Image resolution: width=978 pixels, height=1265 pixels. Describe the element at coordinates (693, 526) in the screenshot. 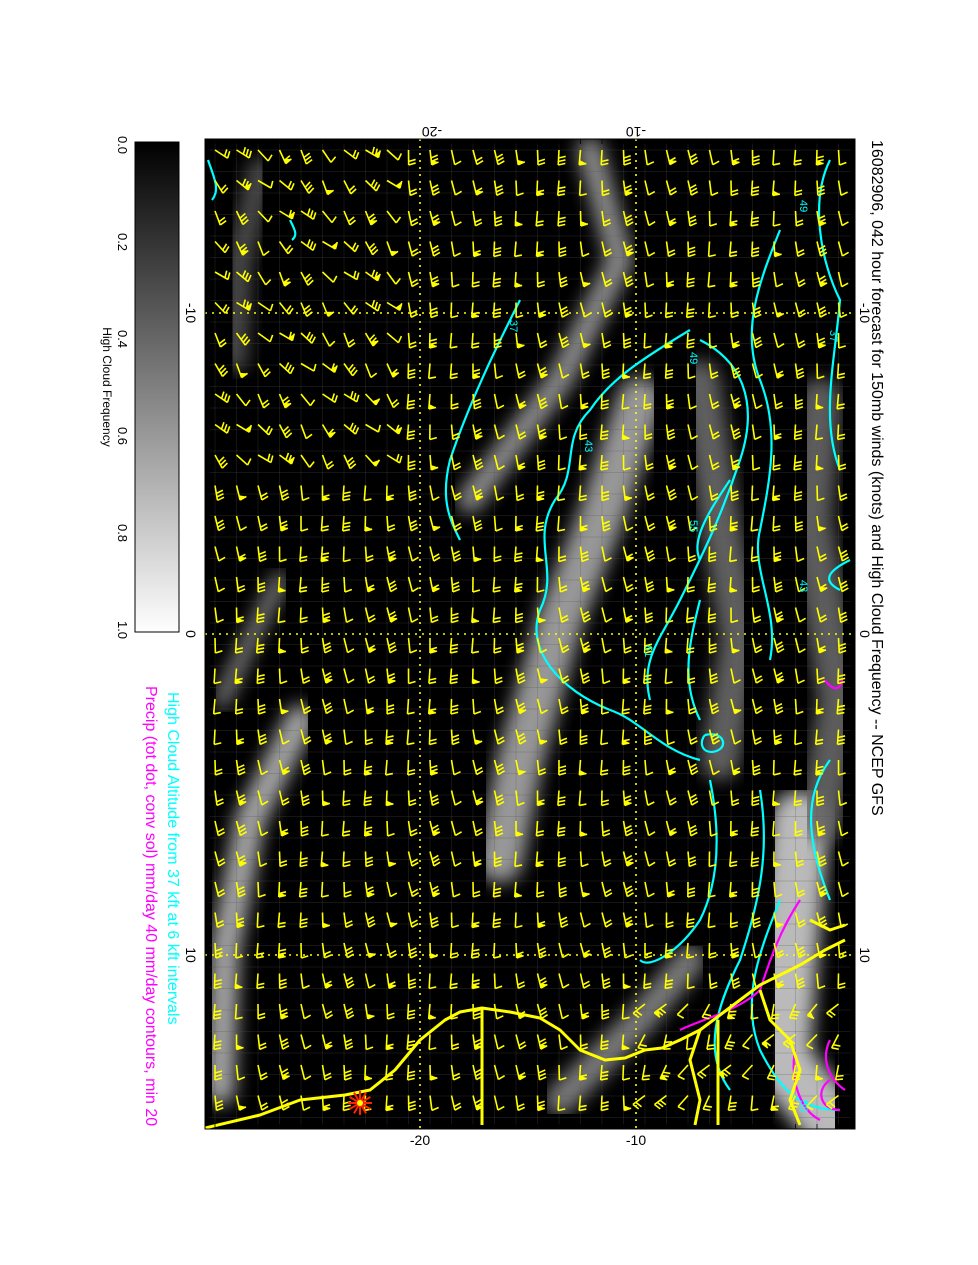

I see `contour-label: 55` at that location.